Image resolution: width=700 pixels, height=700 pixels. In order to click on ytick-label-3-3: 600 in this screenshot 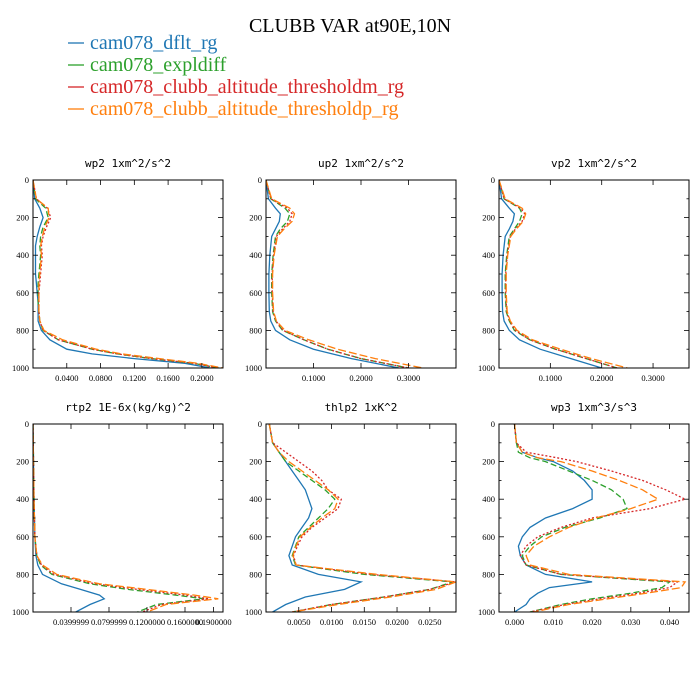, I will do `click(22, 537)`.